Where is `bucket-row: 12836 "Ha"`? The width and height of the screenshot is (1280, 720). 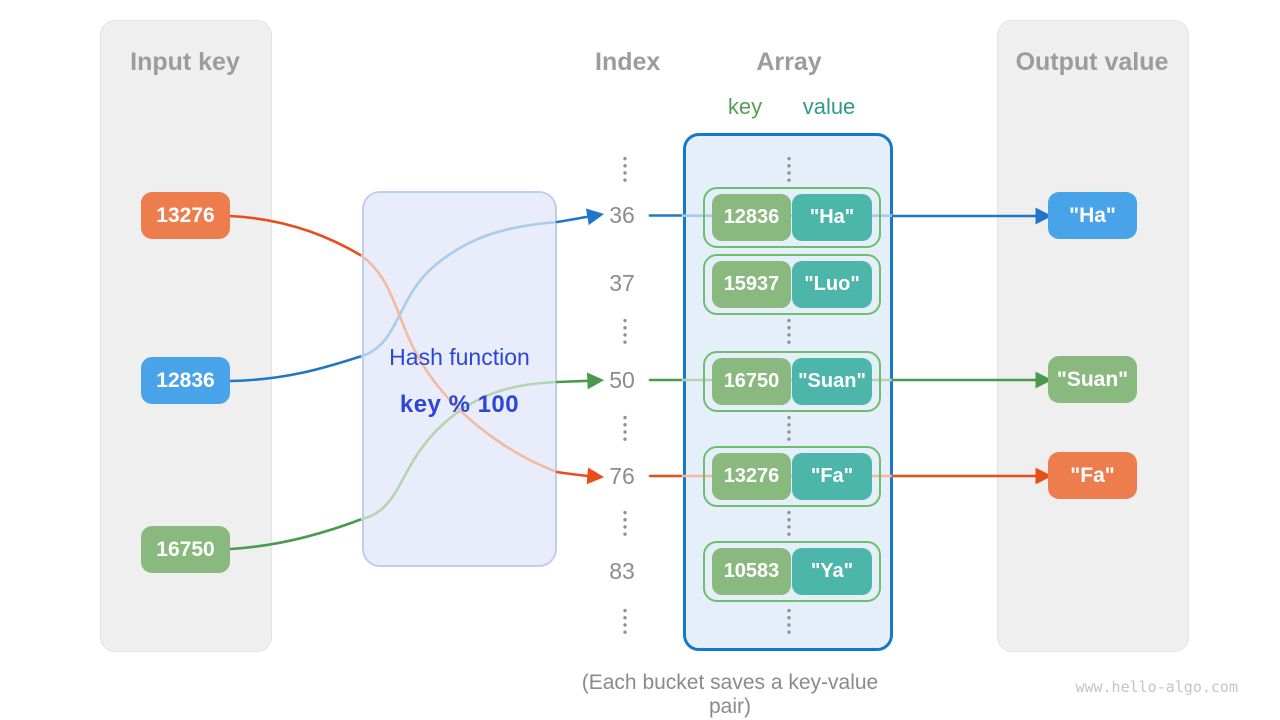 bucket-row: 12836 "Ha" is located at coordinates (792, 217).